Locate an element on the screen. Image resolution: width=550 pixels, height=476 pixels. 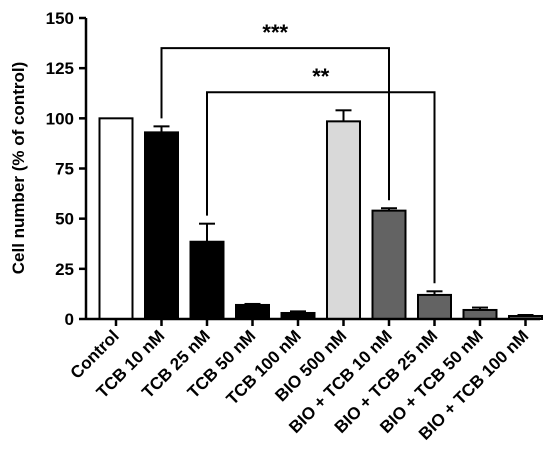
y-tick-label: 150 is located at coordinates (60, 18).